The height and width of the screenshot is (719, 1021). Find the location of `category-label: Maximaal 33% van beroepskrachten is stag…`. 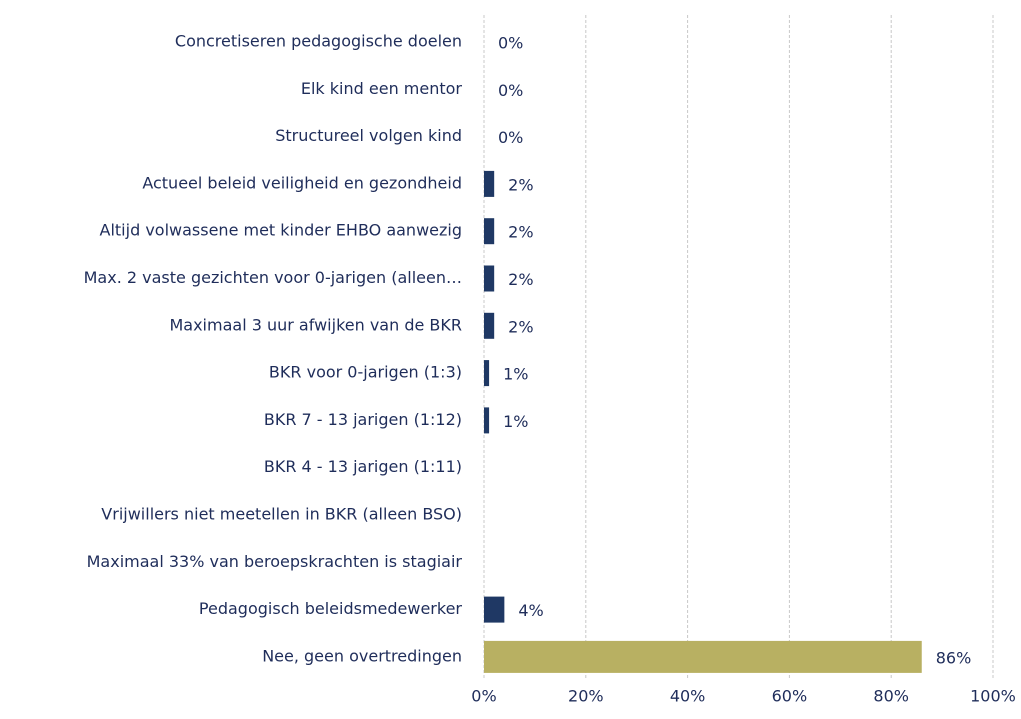

category-label: Maximaal 33% van beroepskrachten is stag… is located at coordinates (275, 561).